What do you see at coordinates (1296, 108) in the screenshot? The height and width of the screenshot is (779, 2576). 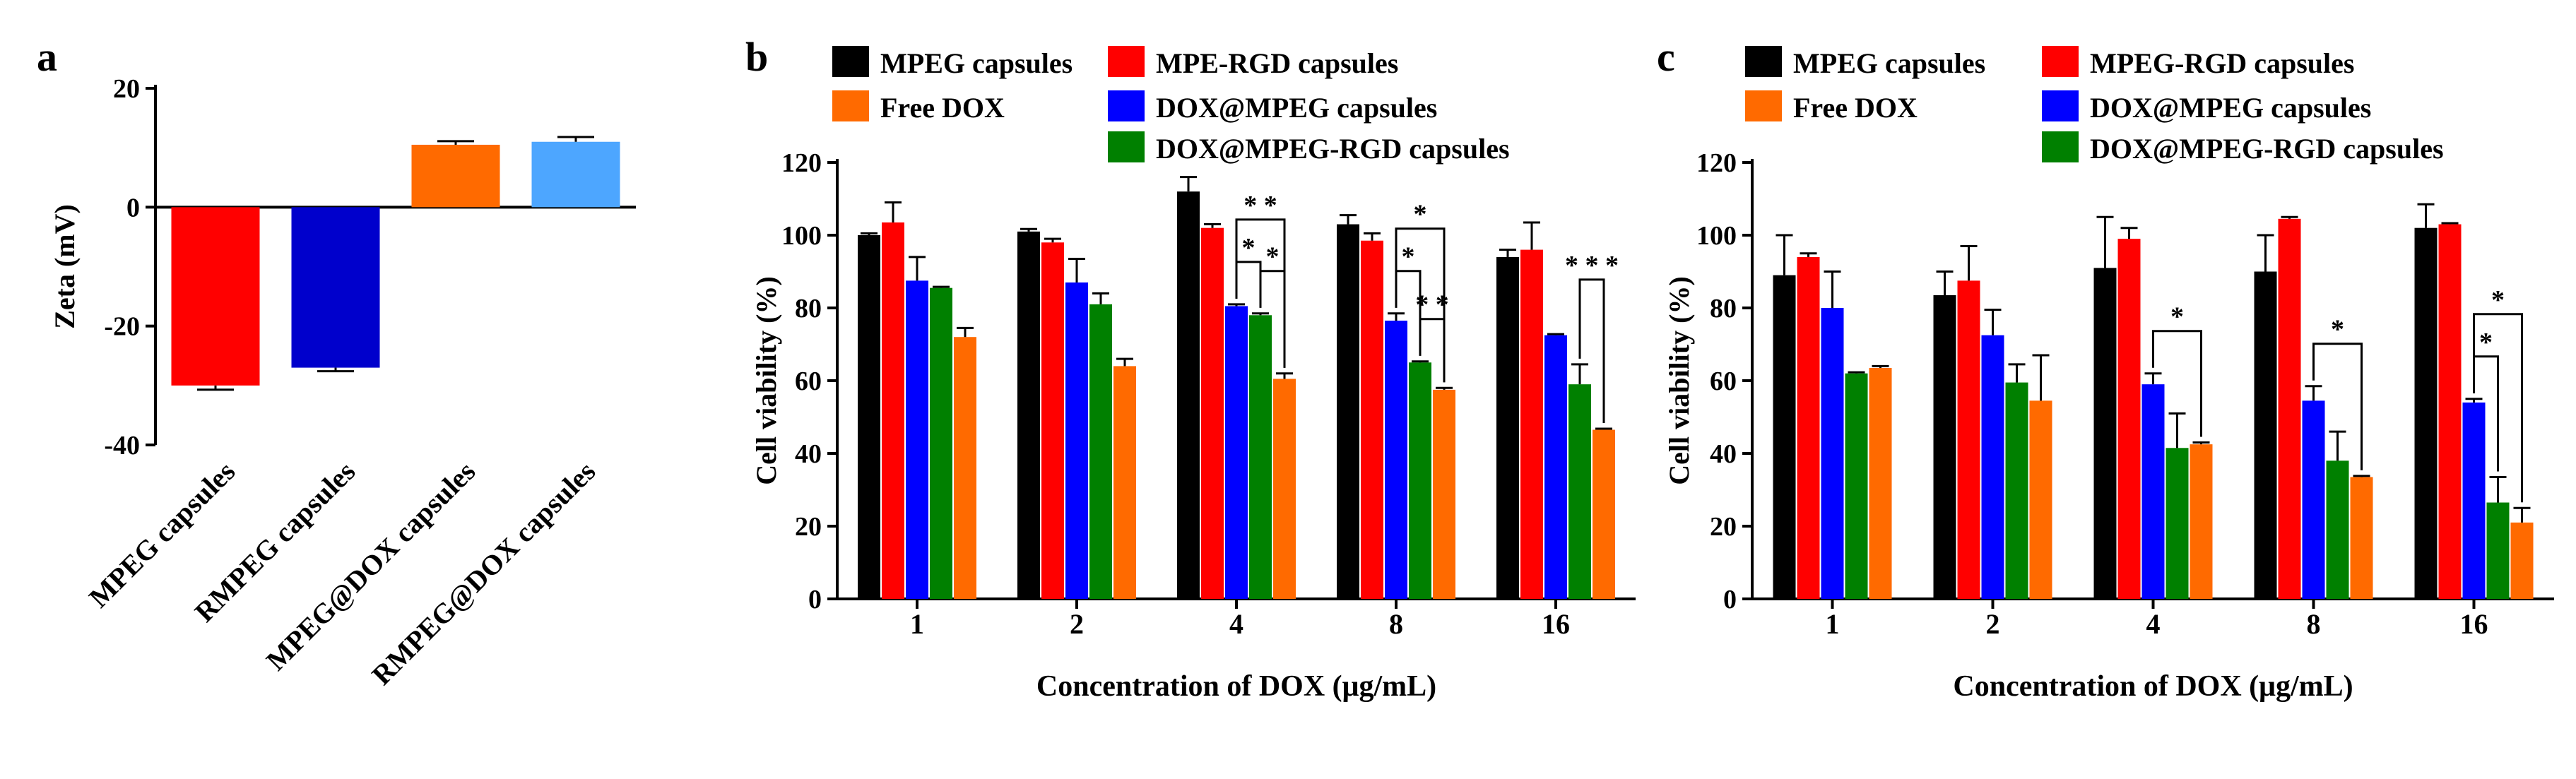 I see `legend-label-2: DOX@MPEG capsules` at bounding box center [1296, 108].